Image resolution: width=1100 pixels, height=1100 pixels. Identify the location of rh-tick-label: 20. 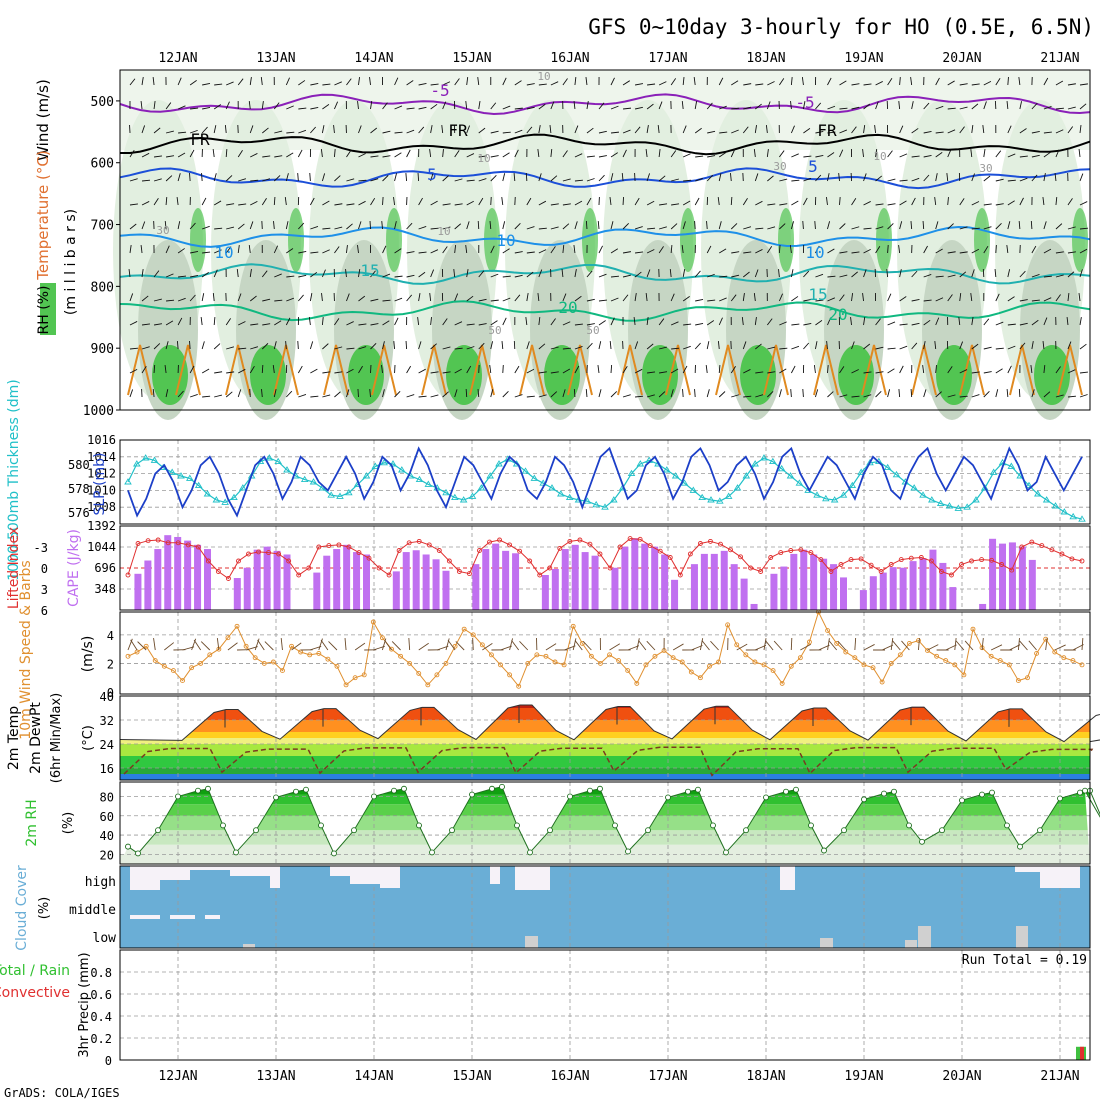
(107, 855).